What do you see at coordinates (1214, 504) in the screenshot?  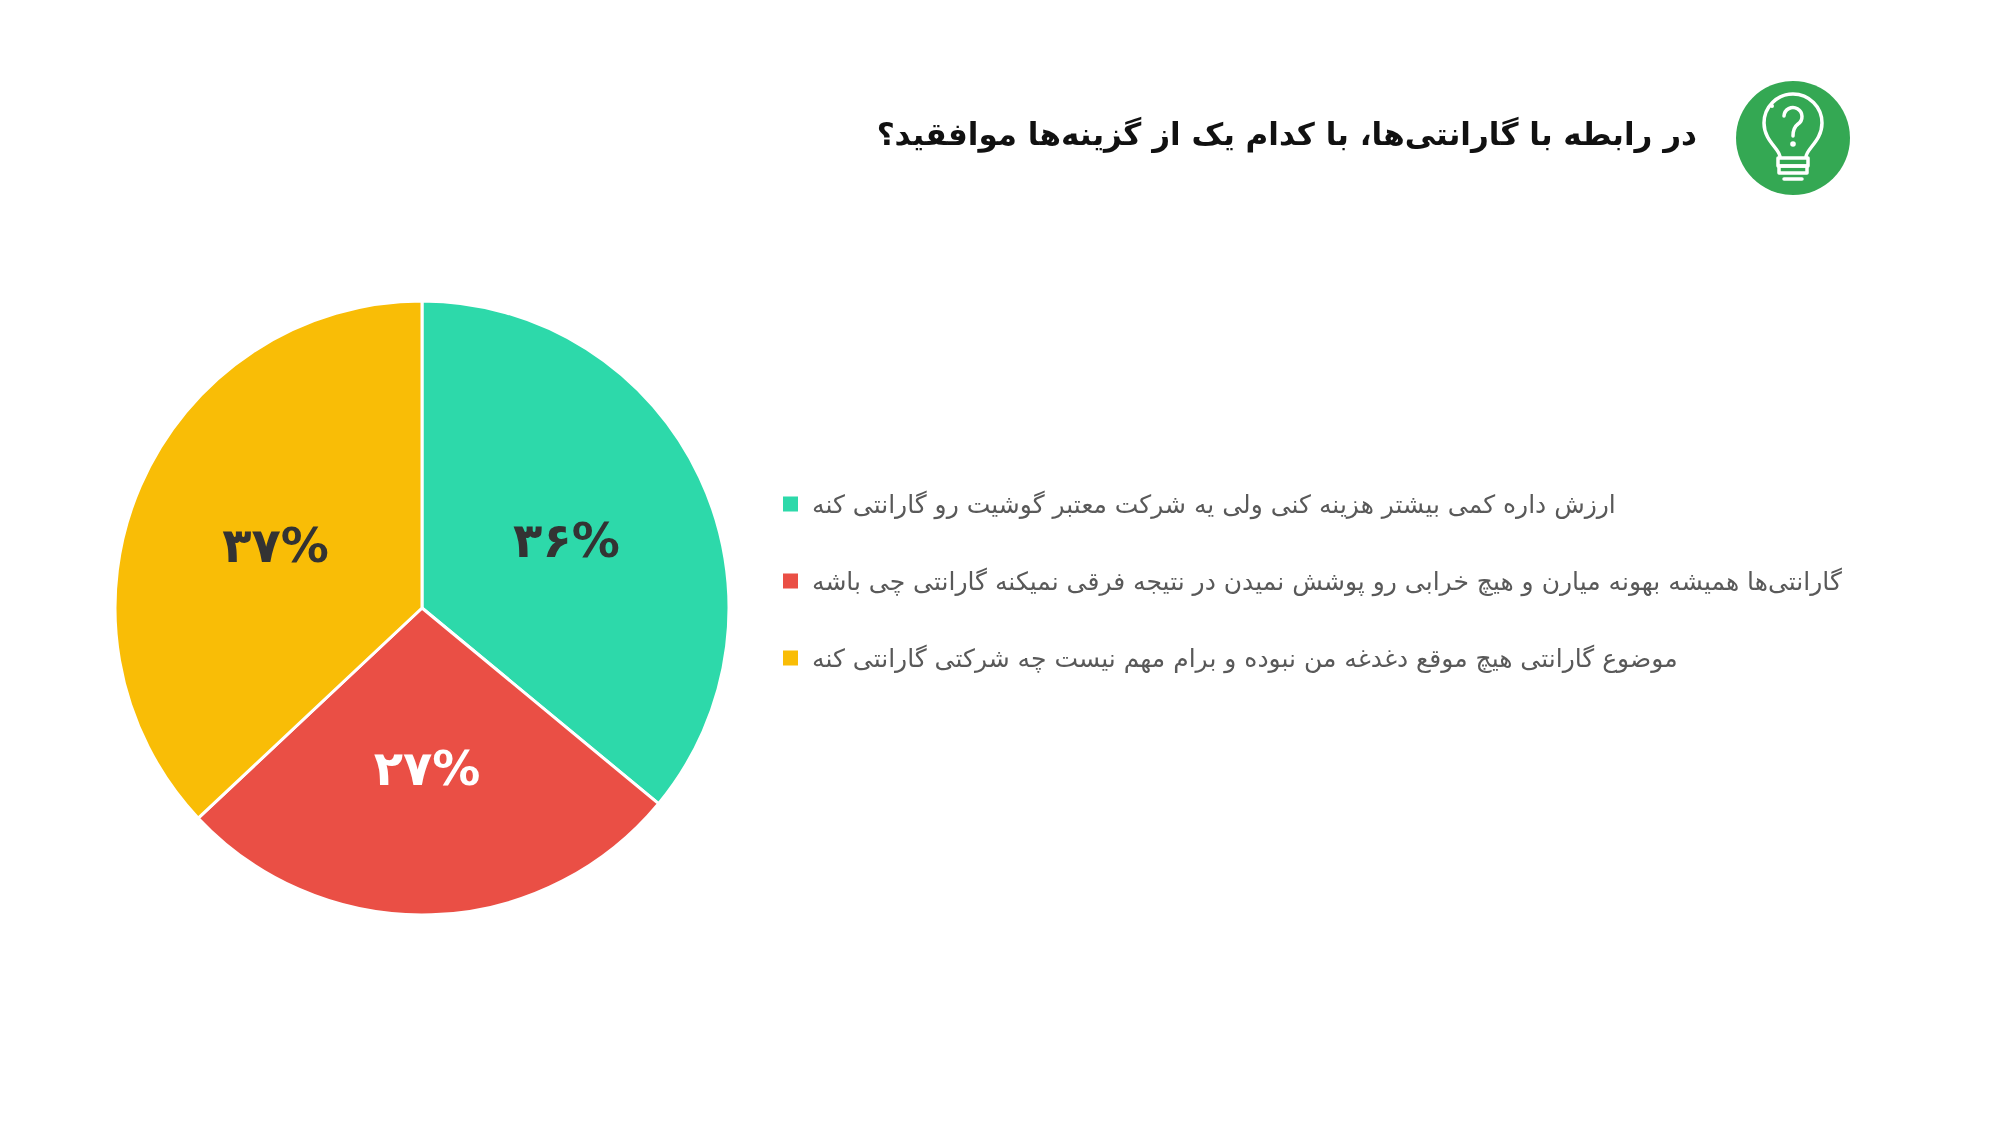 I see `legend-label: ارزش داره کمی بیشتر هزینه کنی ولی یه شرکت معتبر گوشیت رو گارانتی کنه` at bounding box center [1214, 504].